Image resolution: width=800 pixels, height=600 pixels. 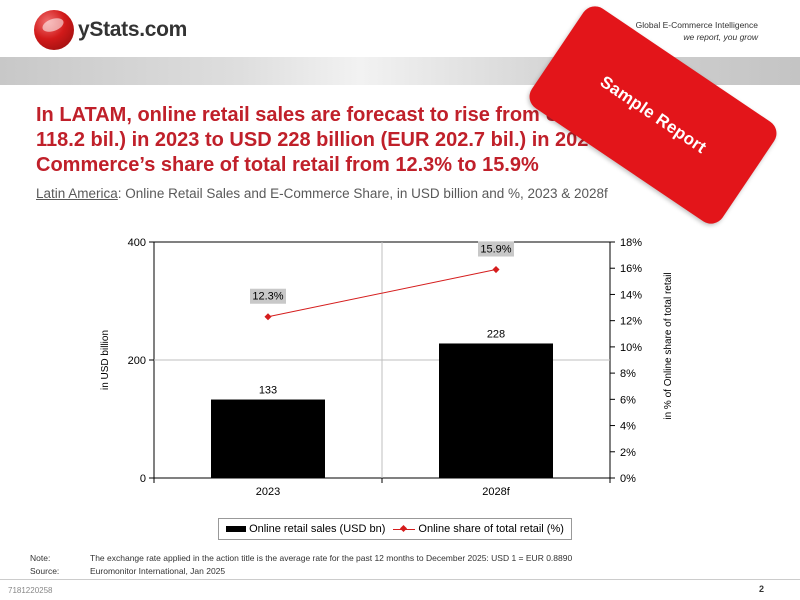 What do you see at coordinates (631, 348) in the screenshot?
I see `y2-tick-label: 10%` at bounding box center [631, 348].